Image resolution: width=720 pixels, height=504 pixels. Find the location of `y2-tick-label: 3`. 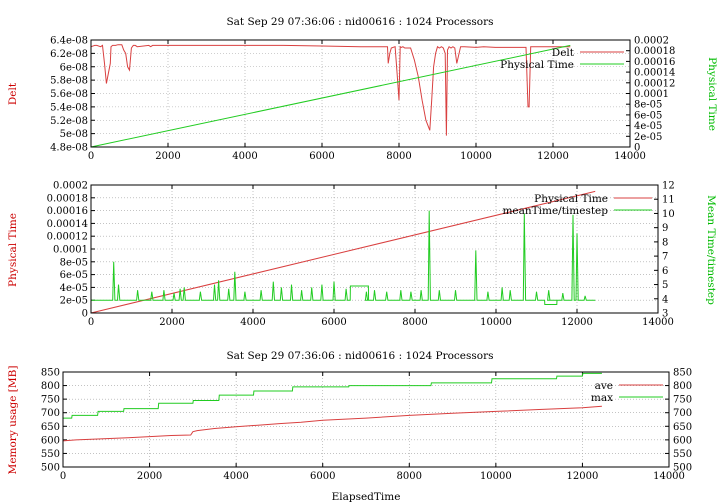

y2-tick-label: 3 is located at coordinates (665, 314).